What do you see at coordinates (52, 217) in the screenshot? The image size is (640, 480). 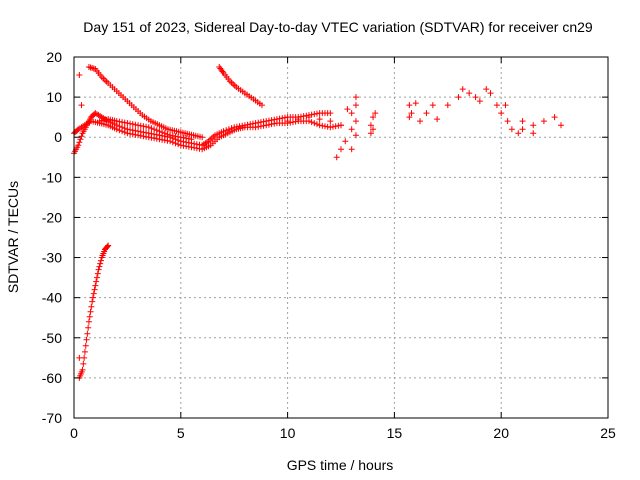 I see `y-tick-label: -20` at bounding box center [52, 217].